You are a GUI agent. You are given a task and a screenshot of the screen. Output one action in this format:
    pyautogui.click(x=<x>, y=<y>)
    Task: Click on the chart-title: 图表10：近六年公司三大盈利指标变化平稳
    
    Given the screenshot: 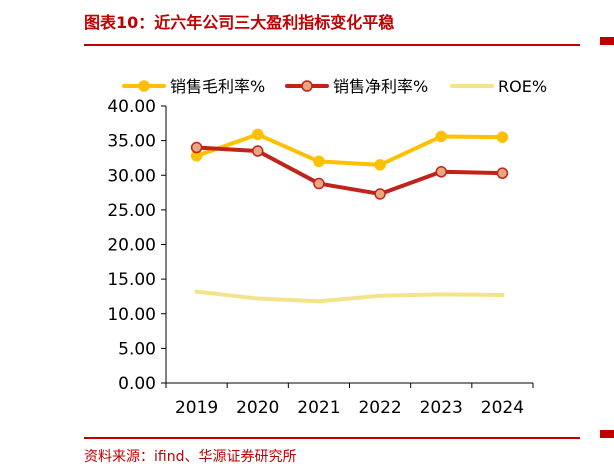 What is the action you would take?
    pyautogui.click(x=239, y=22)
    